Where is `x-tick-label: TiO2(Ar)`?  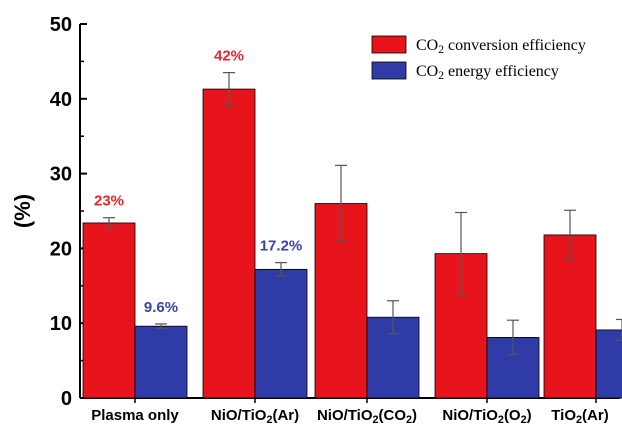
x-tick-label: TiO2(Ar) is located at coordinates (579, 416).